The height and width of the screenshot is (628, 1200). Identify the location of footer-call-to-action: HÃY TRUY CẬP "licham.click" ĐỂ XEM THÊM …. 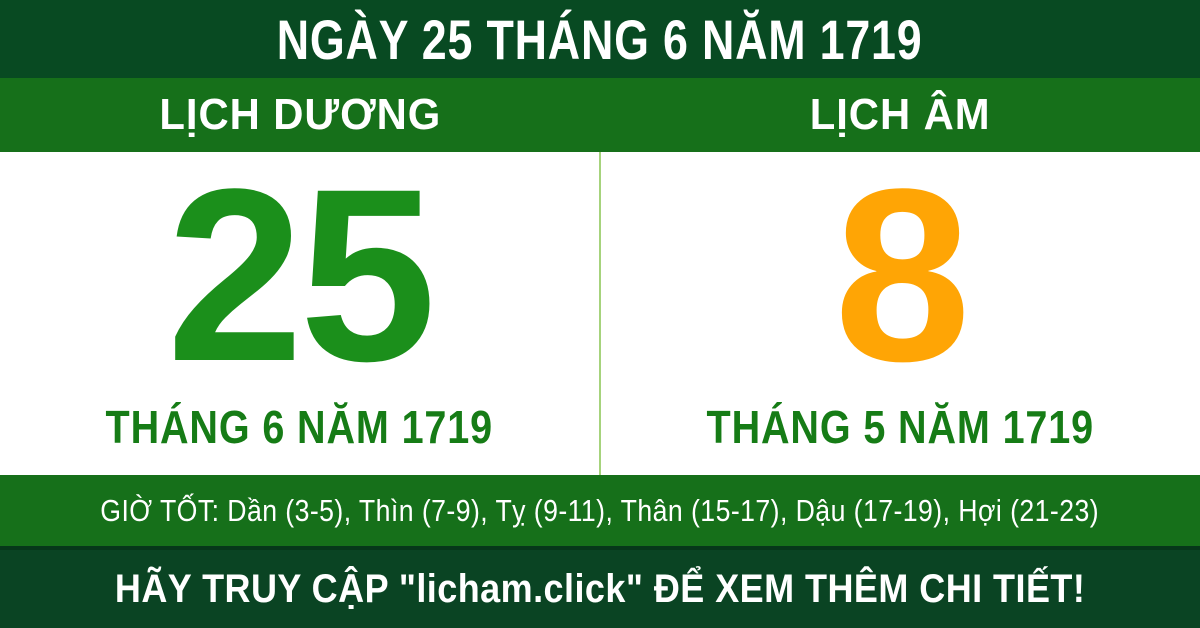
(600, 588).